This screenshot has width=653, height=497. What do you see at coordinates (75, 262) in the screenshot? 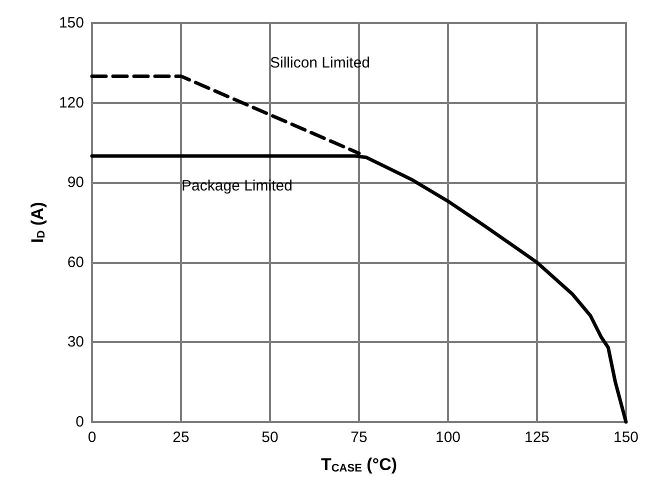
I see `y-tick-label: 60` at bounding box center [75, 262].